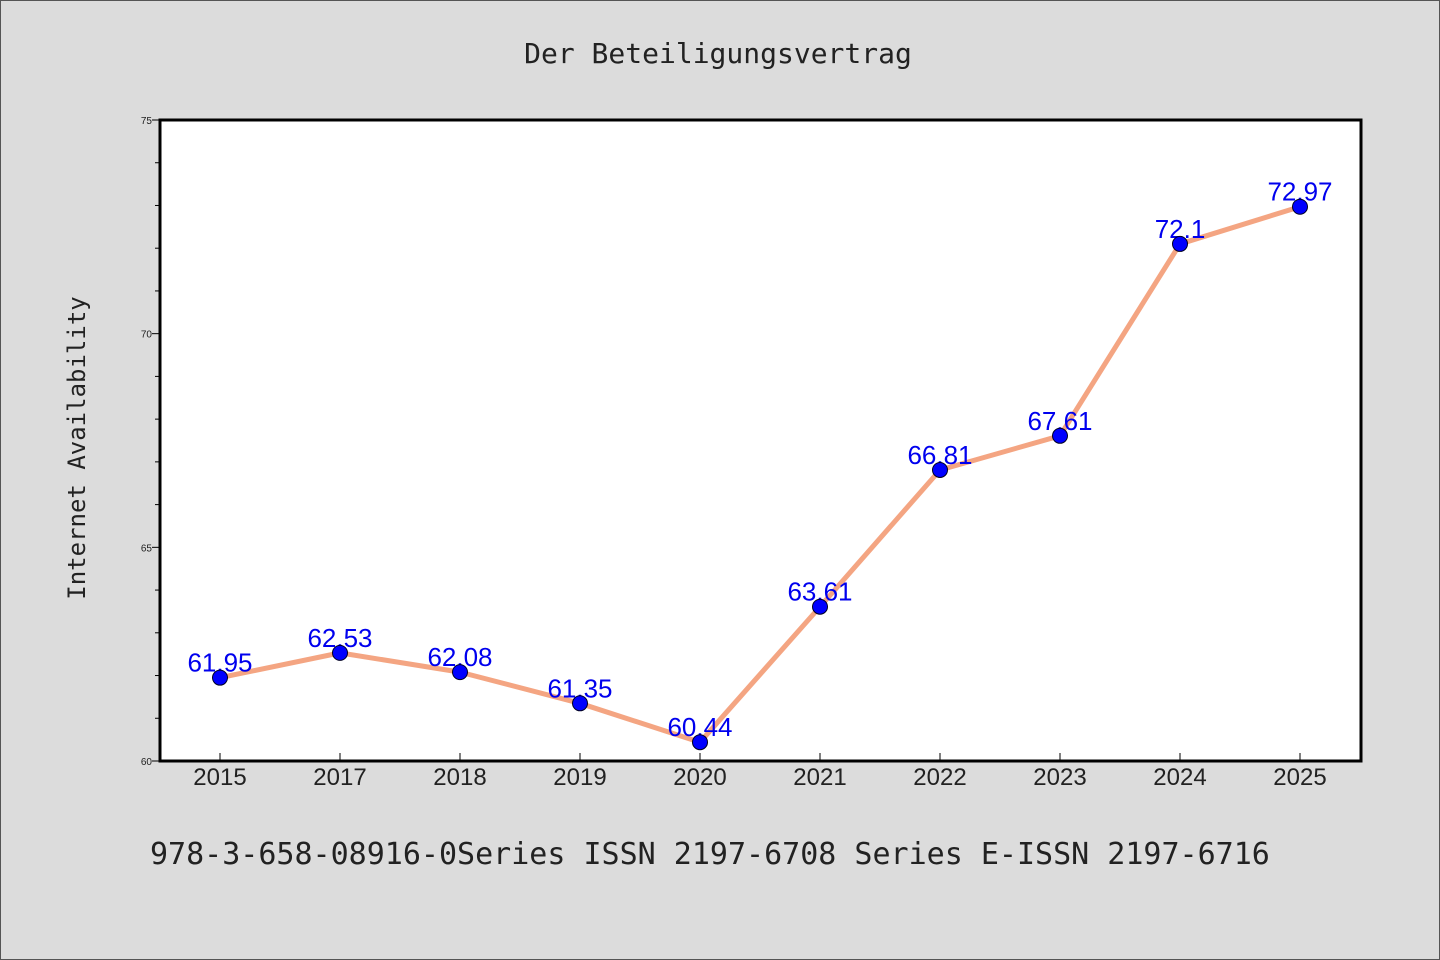 This screenshot has height=960, width=1440. I want to click on y-axis: 60 65 70 75, so click(150, 442).